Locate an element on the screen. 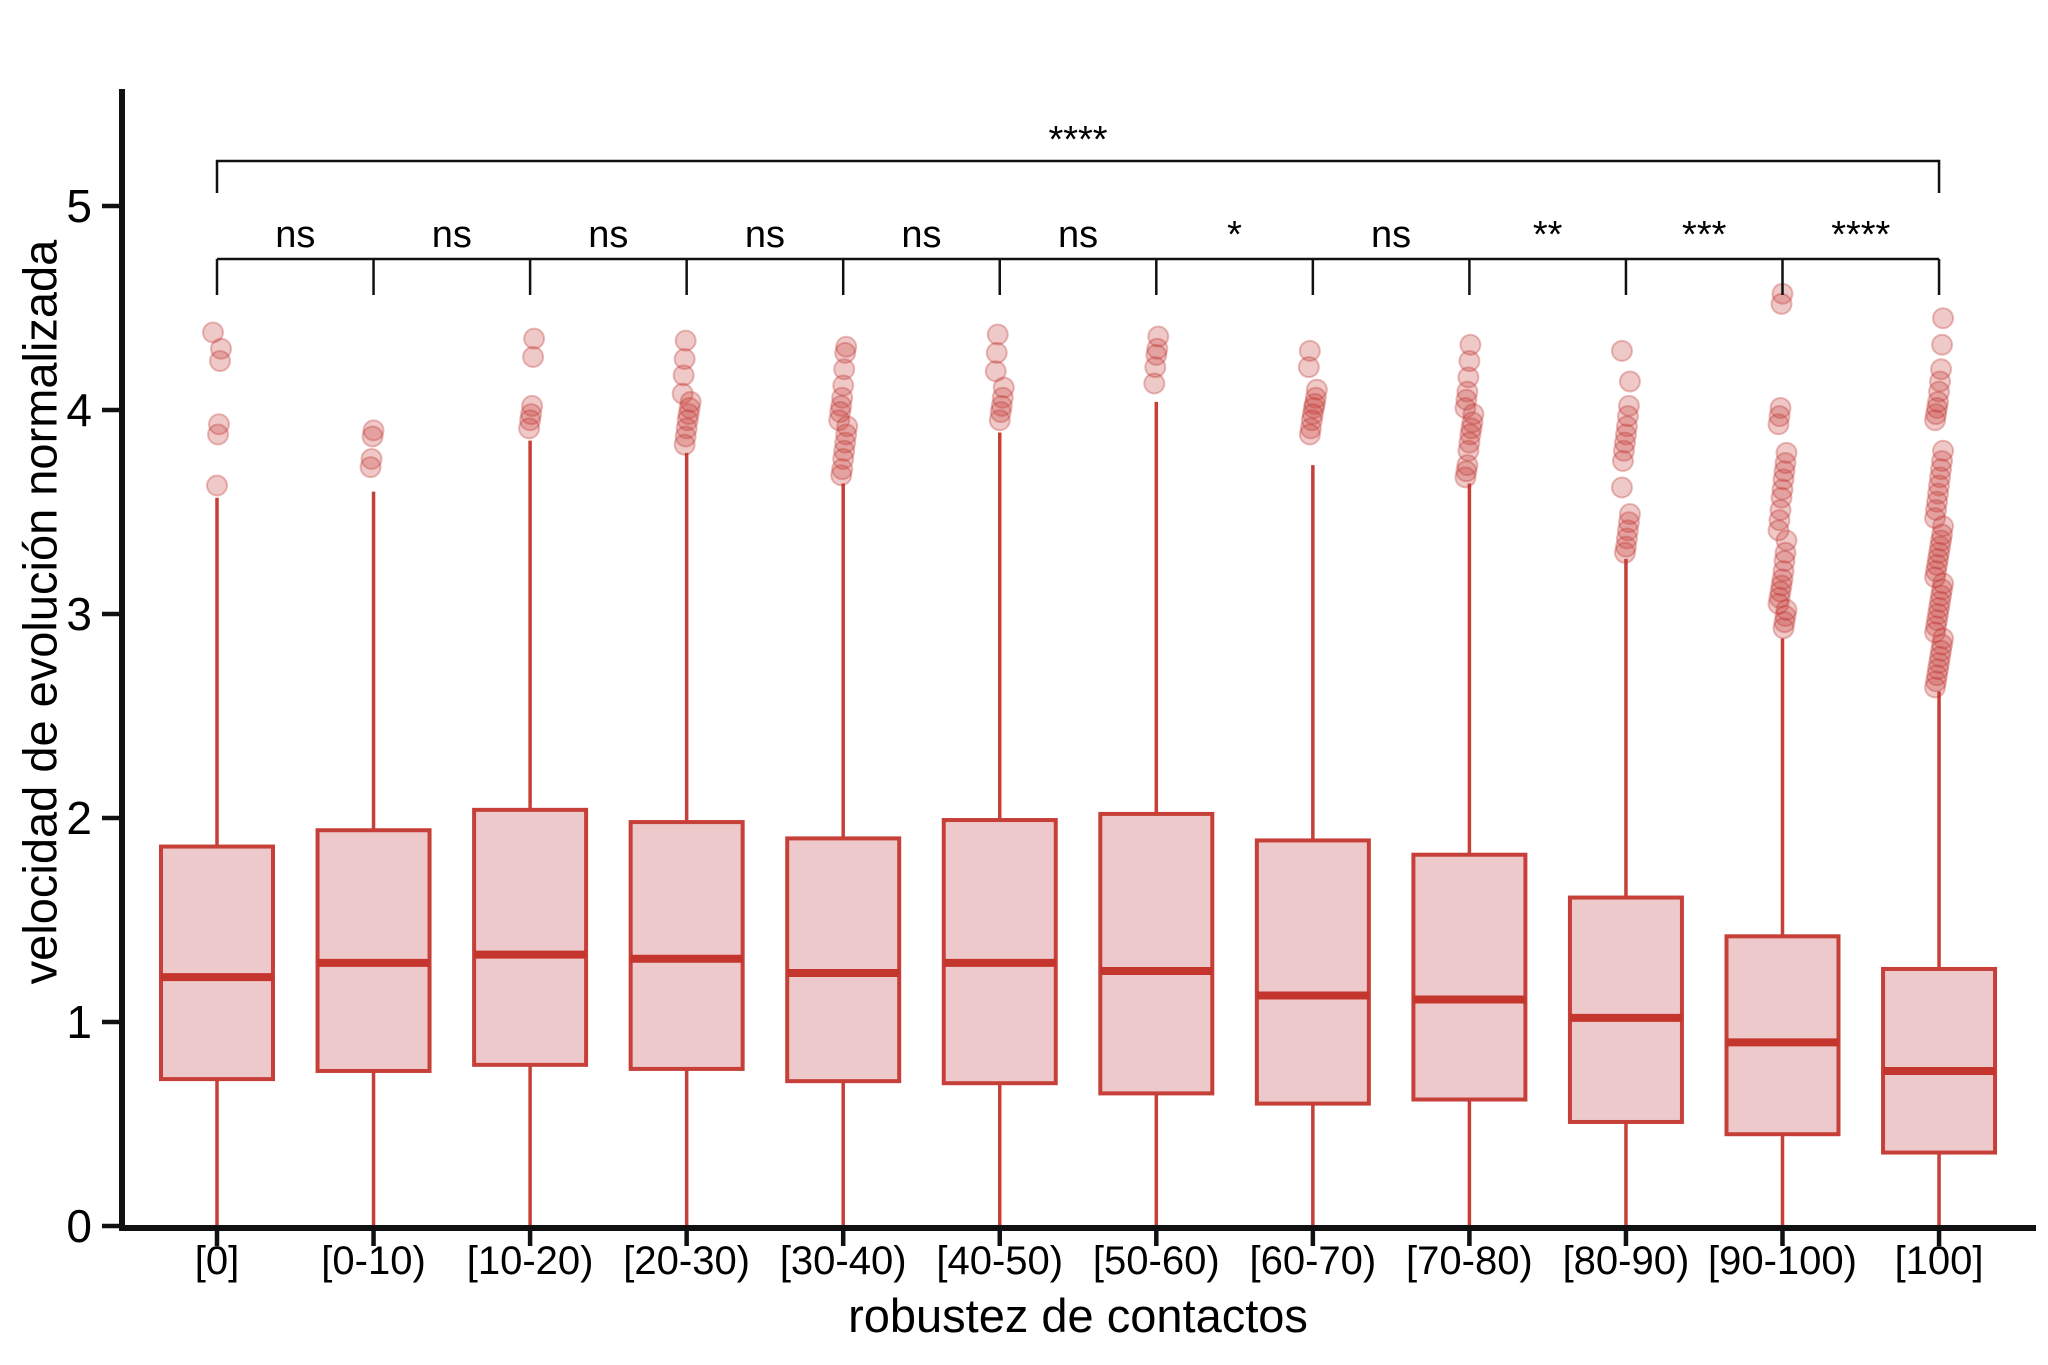  x-tick-label: [90-100) is located at coordinates (1782, 1261).